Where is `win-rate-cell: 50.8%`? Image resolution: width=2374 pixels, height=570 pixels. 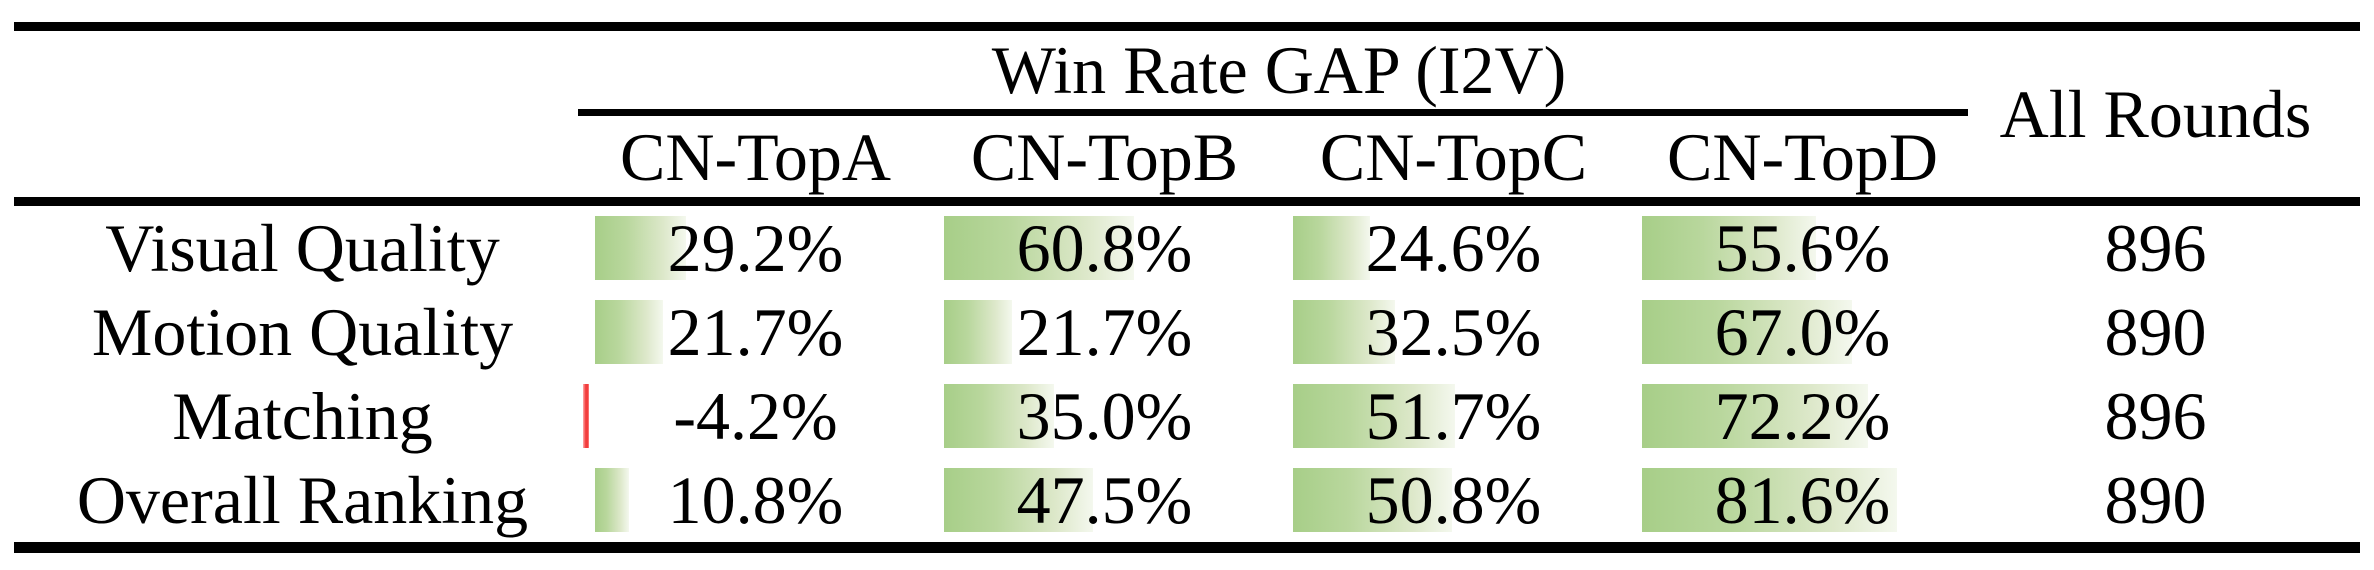 win-rate-cell: 50.8% is located at coordinates (1453, 500).